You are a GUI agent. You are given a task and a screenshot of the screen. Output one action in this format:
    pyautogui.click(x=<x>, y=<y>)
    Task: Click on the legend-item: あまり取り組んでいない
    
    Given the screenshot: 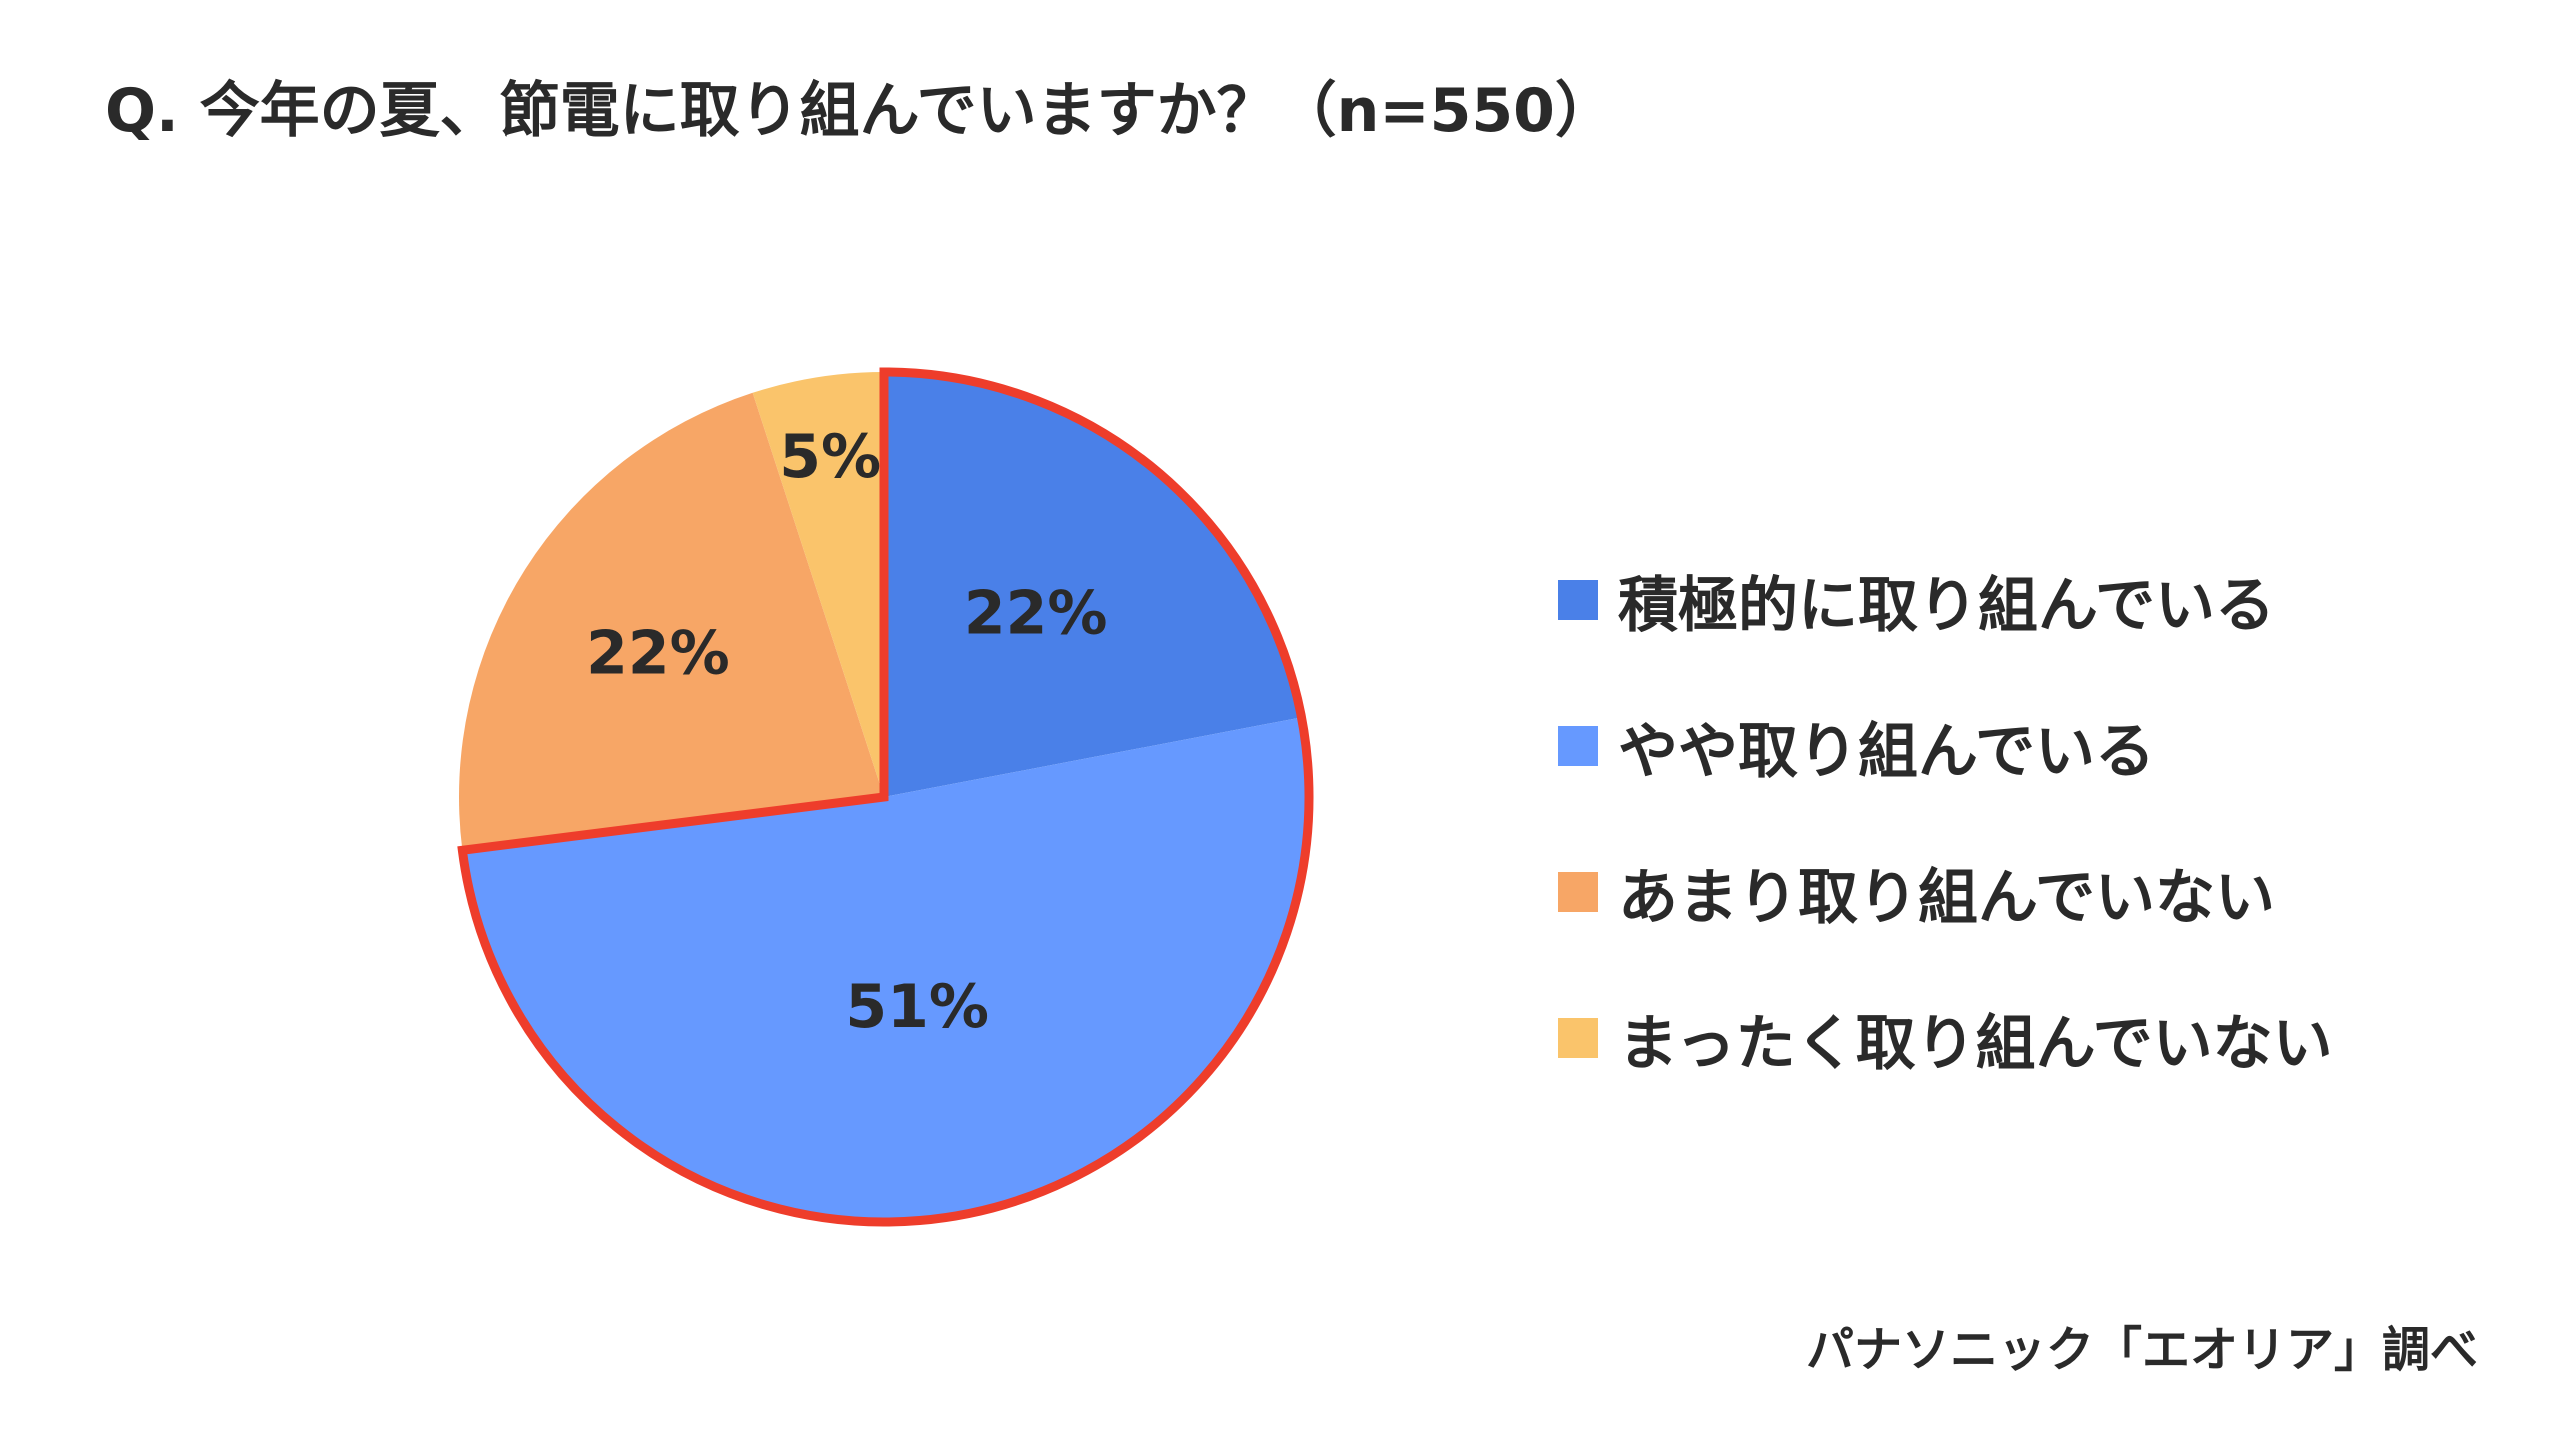 What is the action you would take?
    pyautogui.click(x=1945, y=892)
    